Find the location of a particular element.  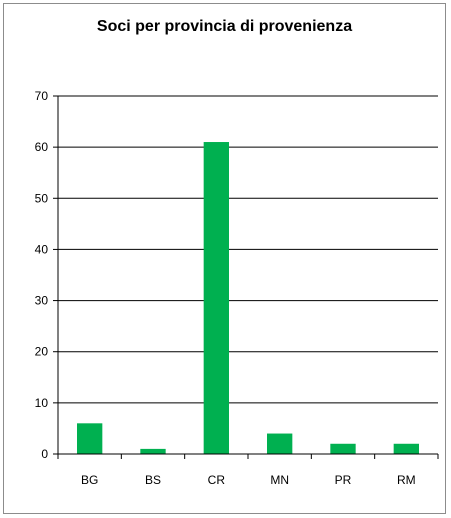

chart-title: Soci per provincia di provenienza is located at coordinates (224, 26).